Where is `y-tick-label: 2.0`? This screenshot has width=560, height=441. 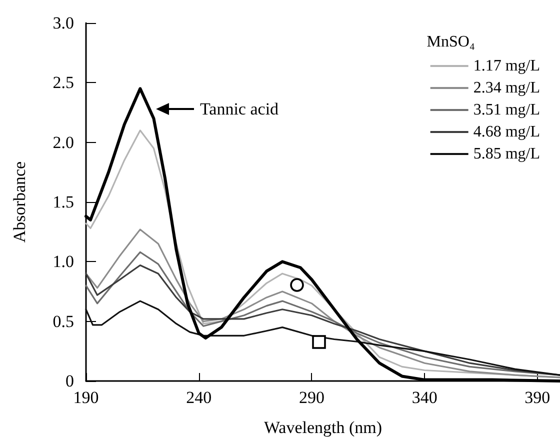
y-tick-label: 2.0 is located at coordinates (63, 142).